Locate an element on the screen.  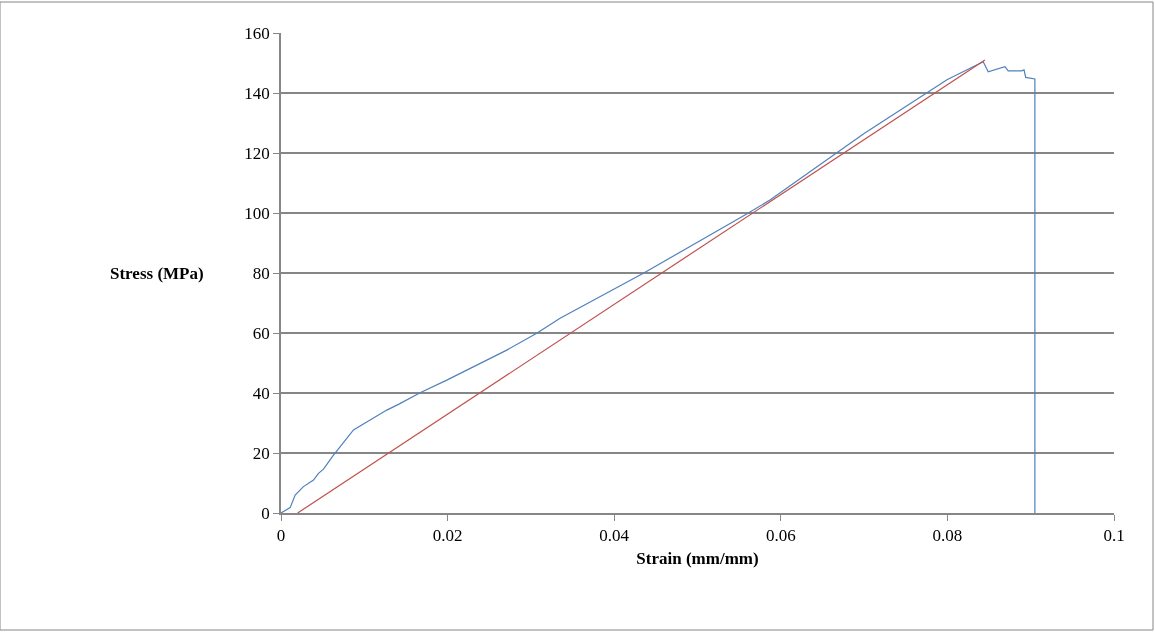
x-axis-title: Strain (mm/mm) is located at coordinates (697, 559).